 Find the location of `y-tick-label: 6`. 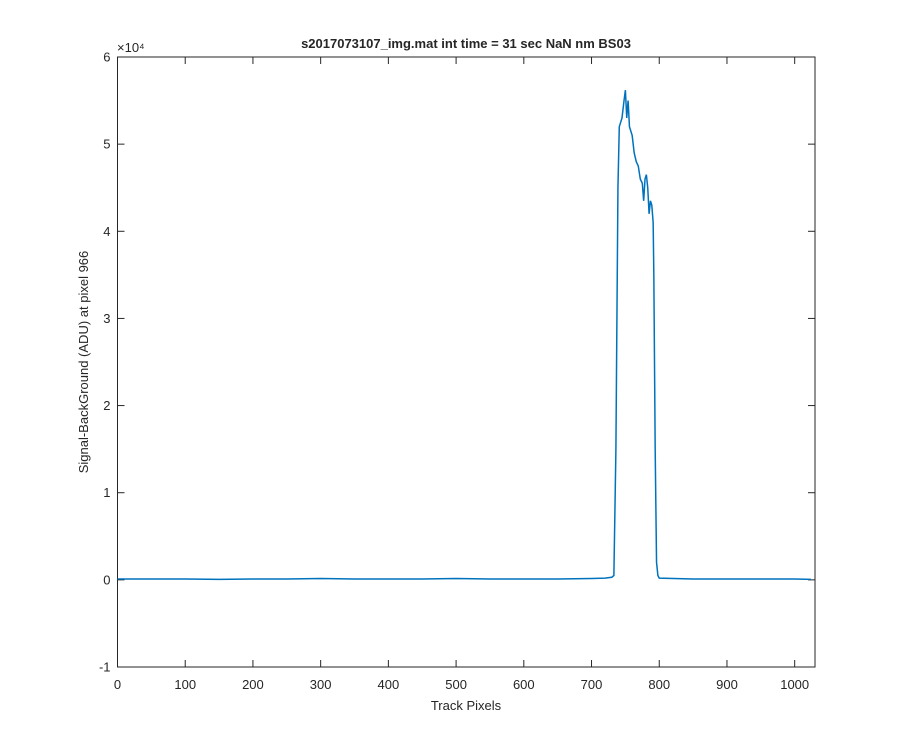

y-tick-label: 6 is located at coordinates (106, 57).